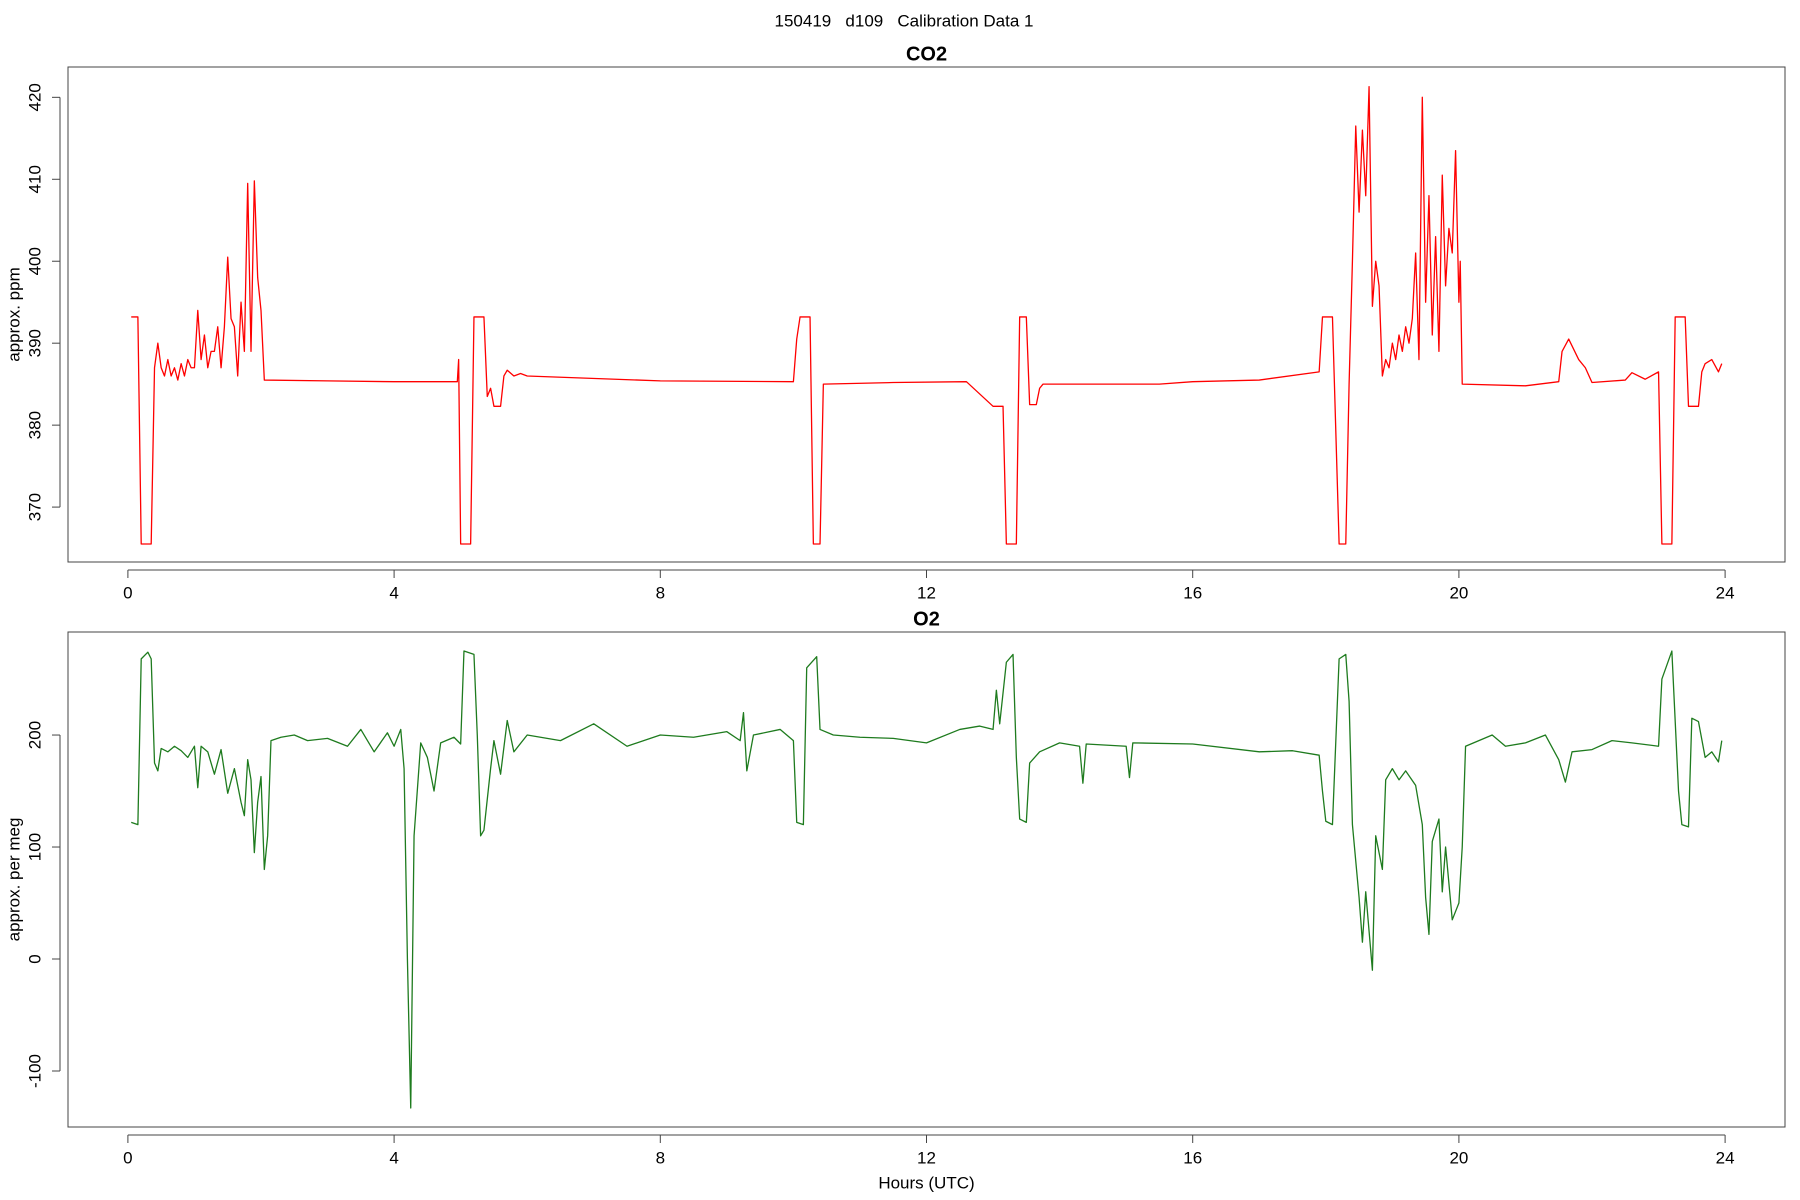  Describe the element at coordinates (34, 958) in the screenshot. I see `y-tick-label: 0` at that location.